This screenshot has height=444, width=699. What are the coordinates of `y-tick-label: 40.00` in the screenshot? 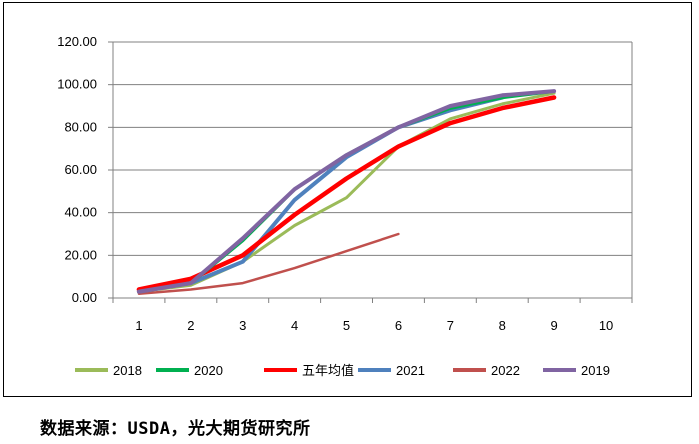 It's located at (80, 212).